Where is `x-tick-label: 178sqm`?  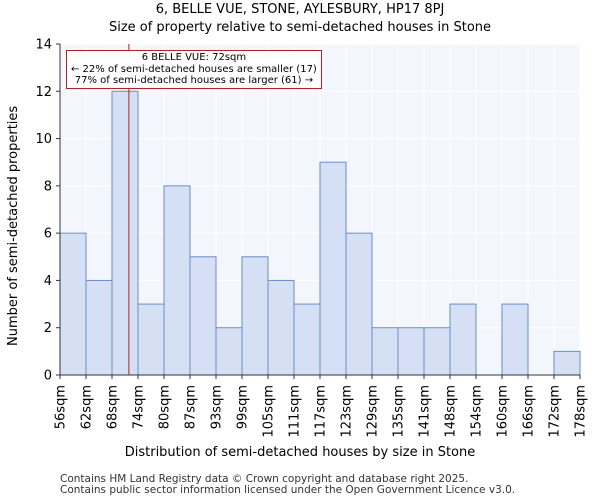 x-tick-label: 178sqm is located at coordinates (581, 411).